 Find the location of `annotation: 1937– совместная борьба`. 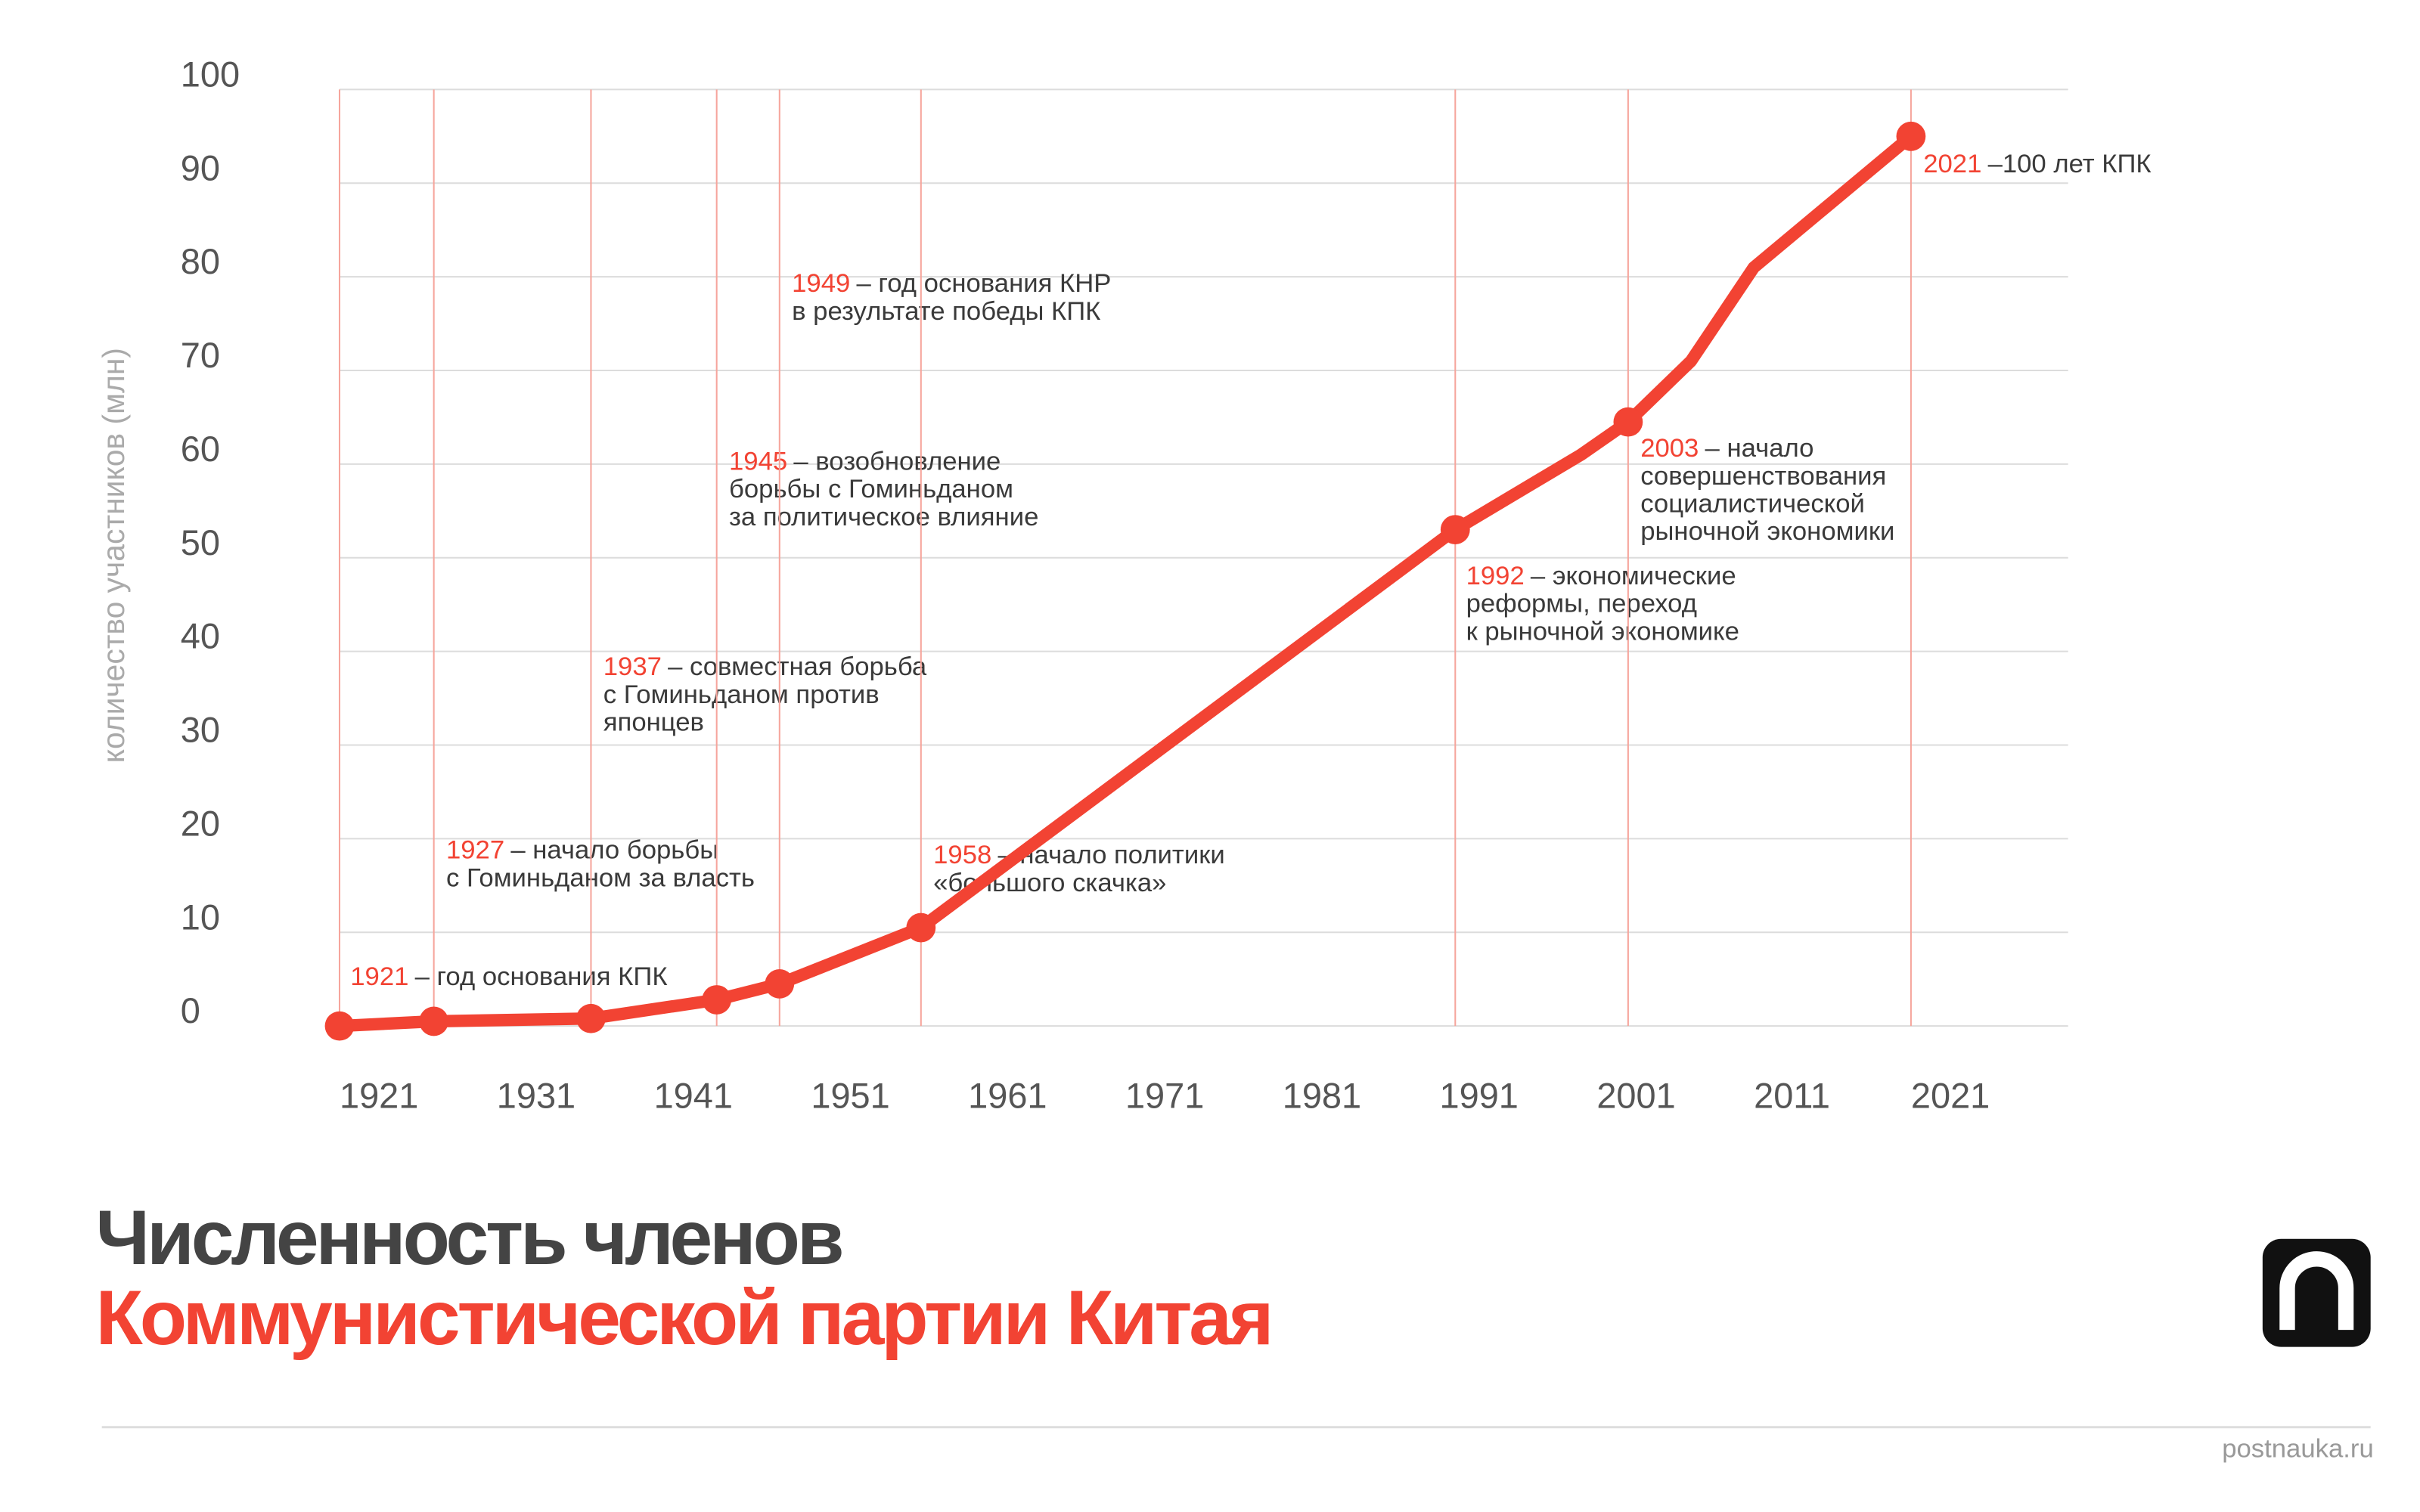

annotation: 1937– совместная борьба is located at coordinates (765, 666).